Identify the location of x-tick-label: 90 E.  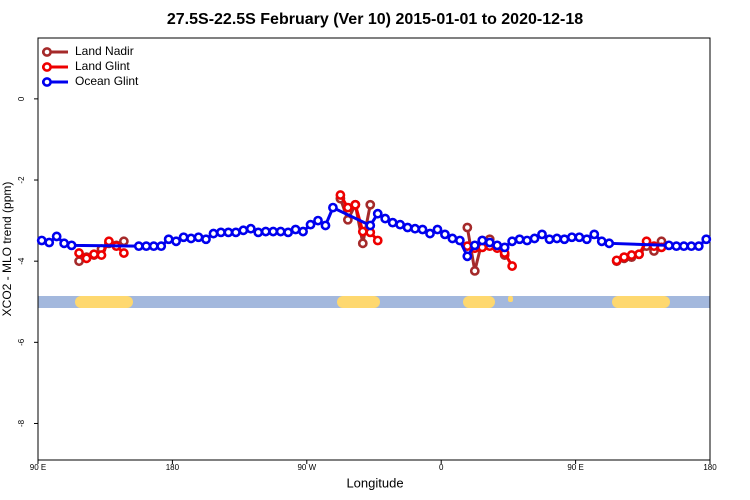
(38, 467).